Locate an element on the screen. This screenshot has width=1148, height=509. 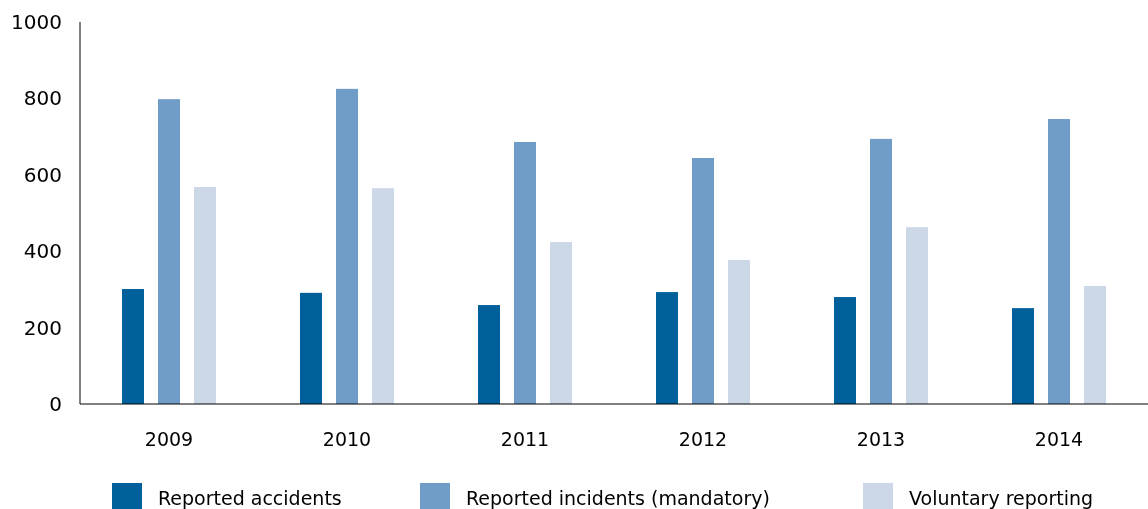
legend-label: Voluntary reporting is located at coordinates (1001, 497).